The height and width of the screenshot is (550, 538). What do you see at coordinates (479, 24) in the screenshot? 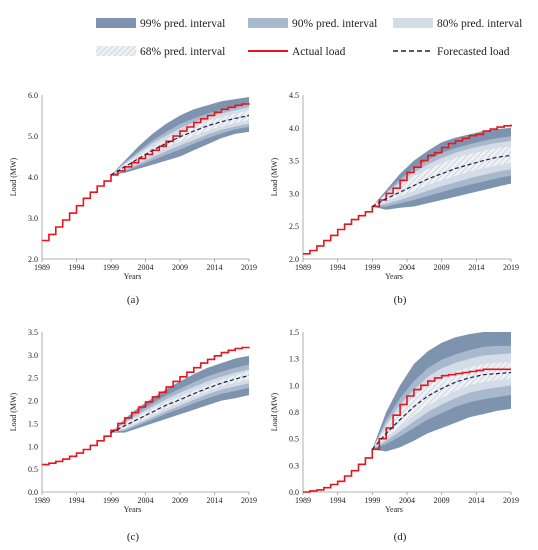
I see `legend-label: 80% pred. interval` at bounding box center [479, 24].